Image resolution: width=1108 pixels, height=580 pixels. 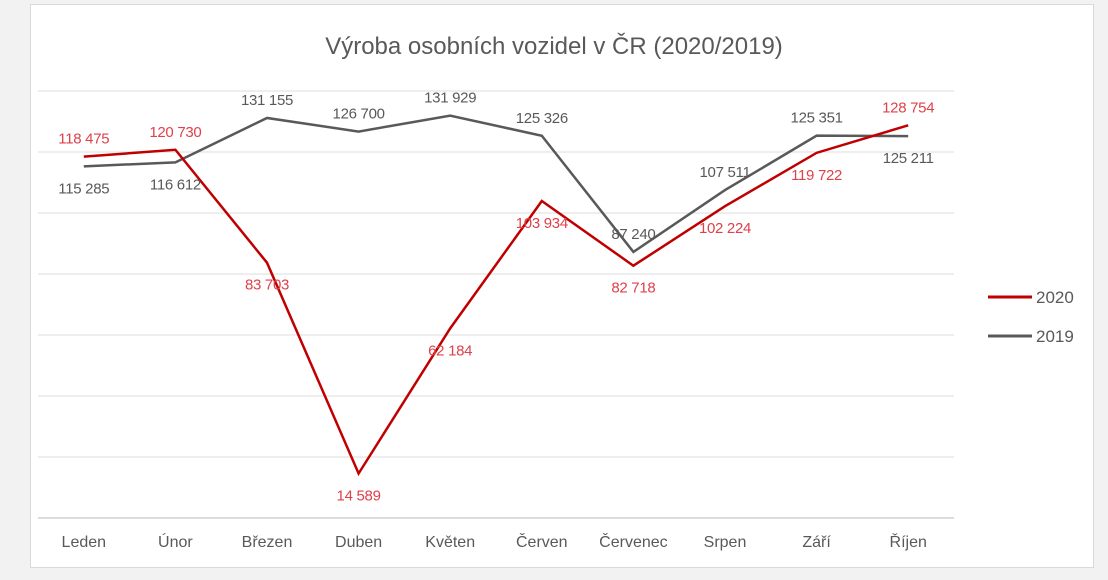 I want to click on data-label-2019: 126 700, so click(x=359, y=114).